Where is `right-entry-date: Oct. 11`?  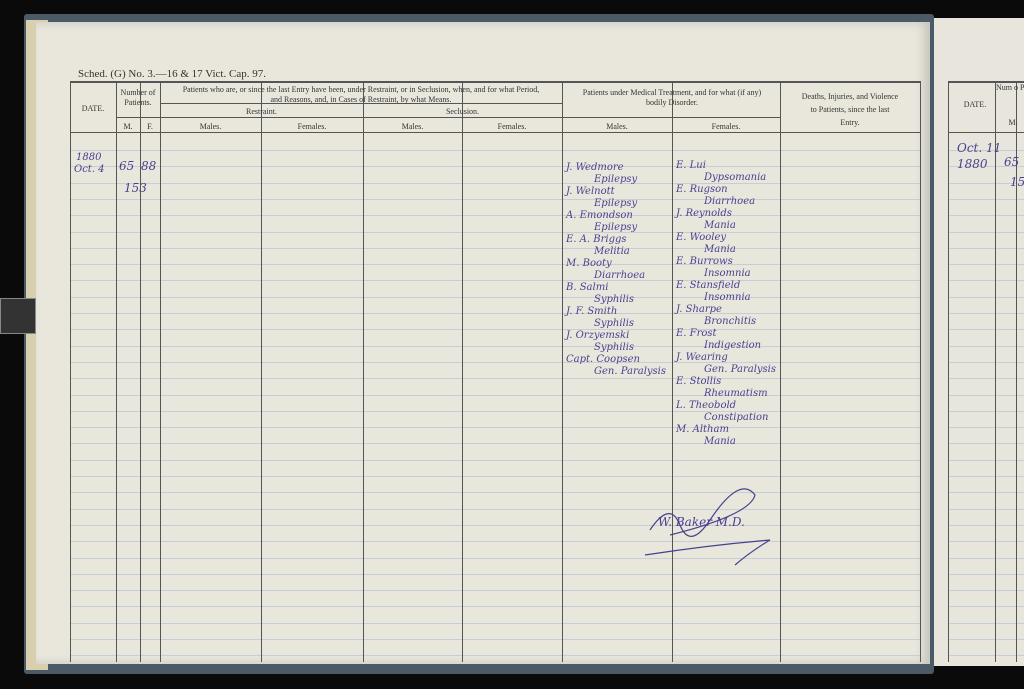 right-entry-date: Oct. 11 is located at coordinates (979, 148).